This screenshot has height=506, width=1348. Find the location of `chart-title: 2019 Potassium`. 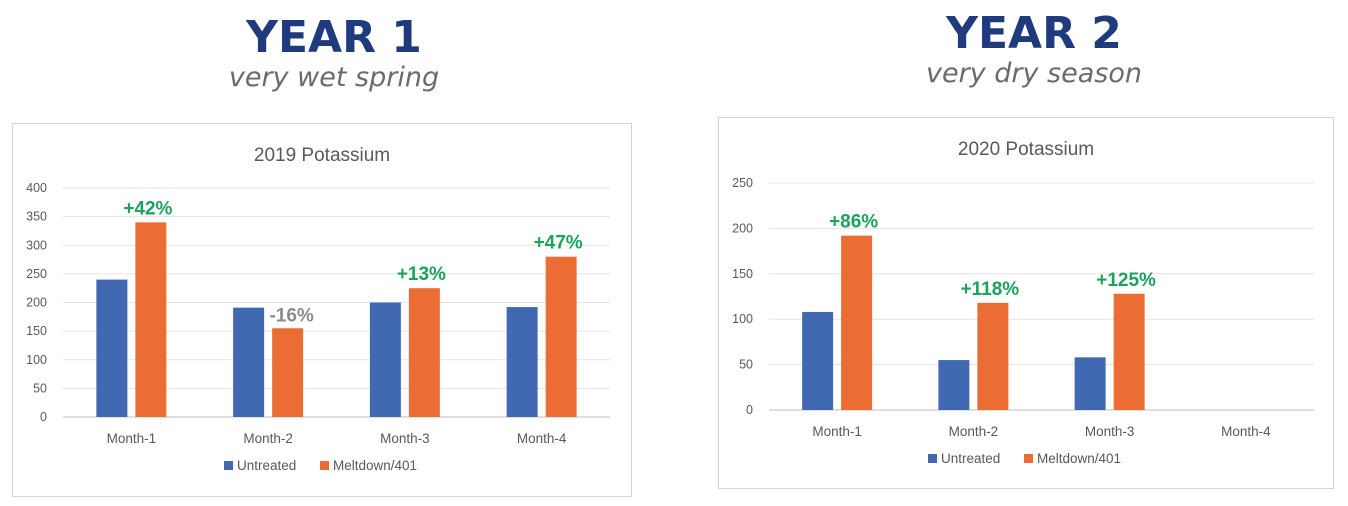

chart-title: 2019 Potassium is located at coordinates (322, 155).